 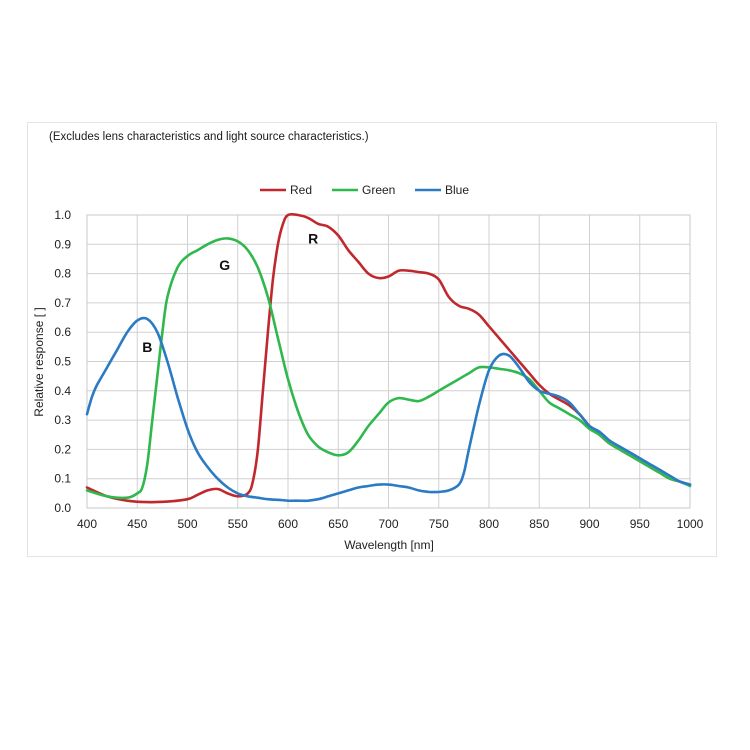 I want to click on x-tick-label: 800, so click(x=489, y=524).